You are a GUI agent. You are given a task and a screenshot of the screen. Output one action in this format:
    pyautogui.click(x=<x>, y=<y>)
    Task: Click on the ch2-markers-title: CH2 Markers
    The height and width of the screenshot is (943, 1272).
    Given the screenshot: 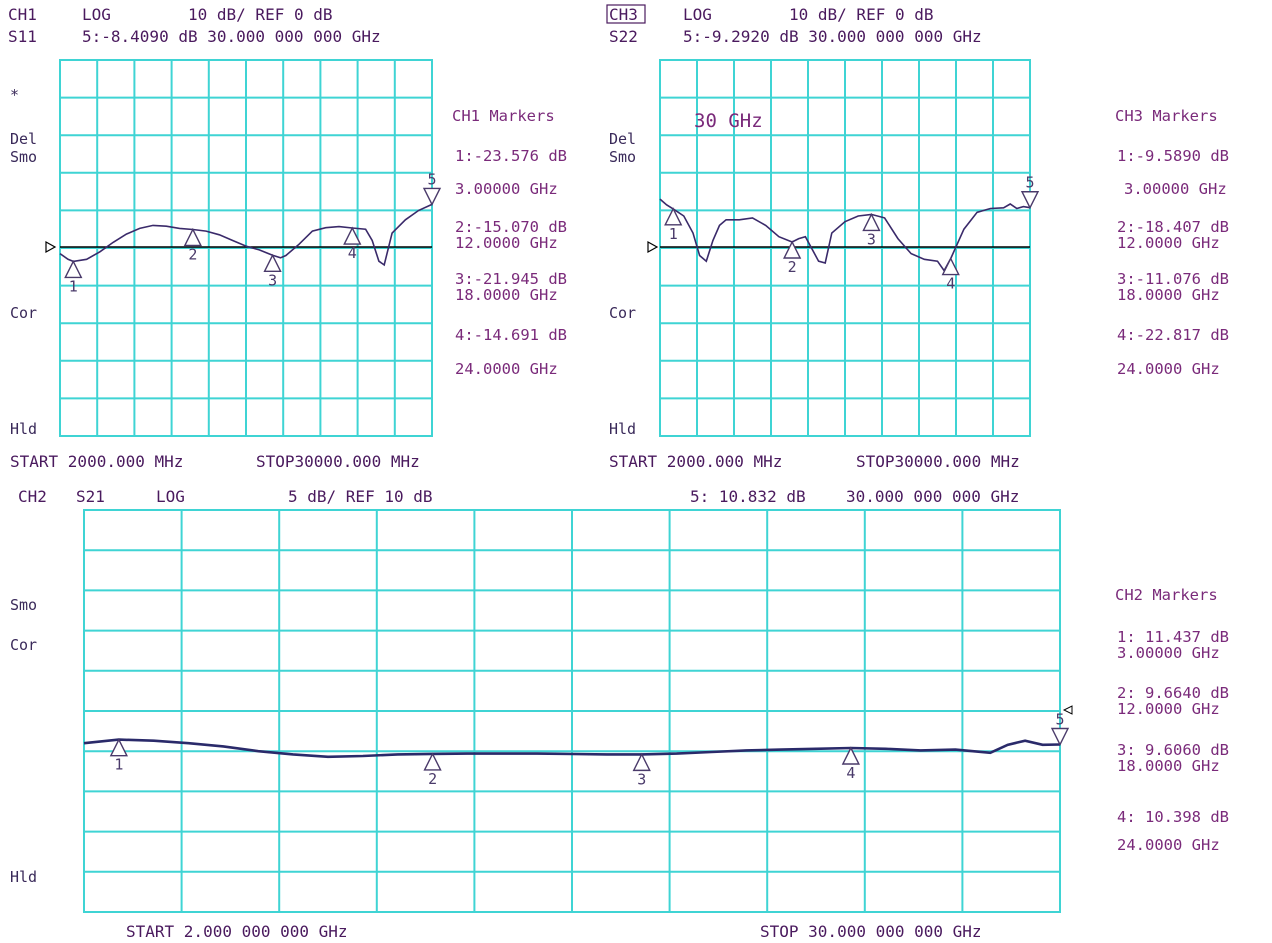 What is the action you would take?
    pyautogui.click(x=1166, y=595)
    